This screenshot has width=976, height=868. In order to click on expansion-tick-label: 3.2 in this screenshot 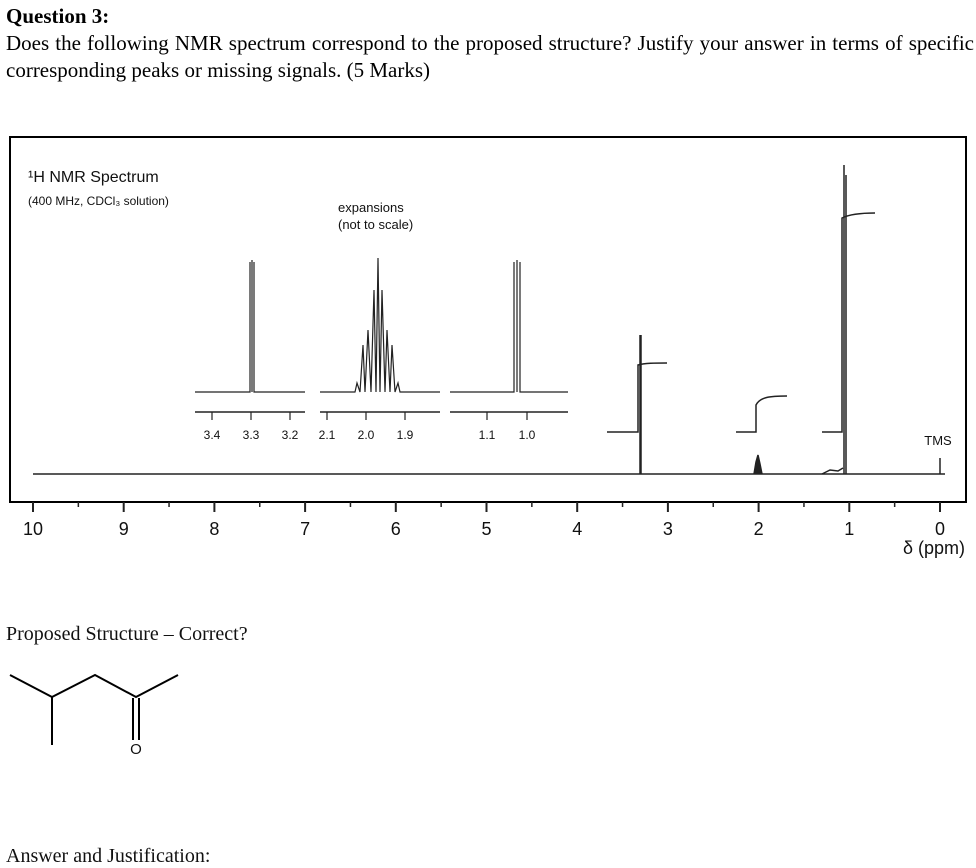, I will do `click(290, 435)`.